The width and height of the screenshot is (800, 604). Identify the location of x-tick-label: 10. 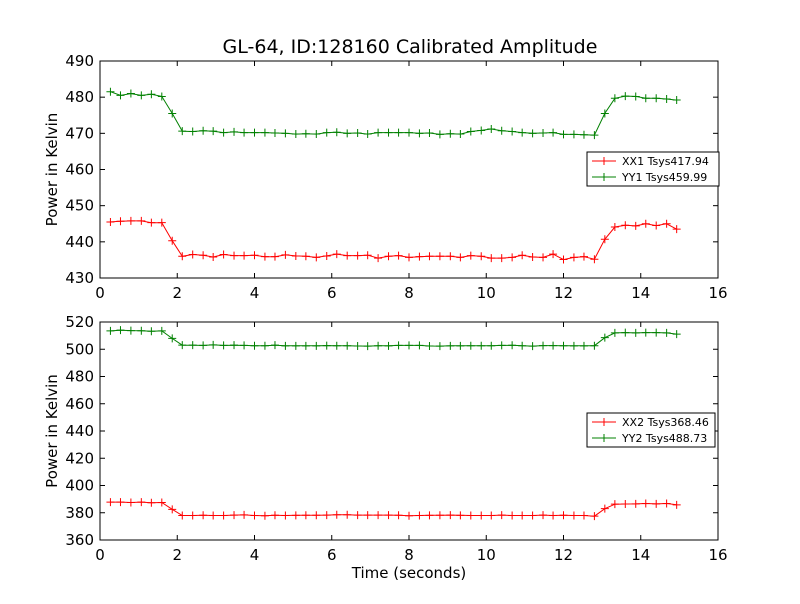
(486, 293).